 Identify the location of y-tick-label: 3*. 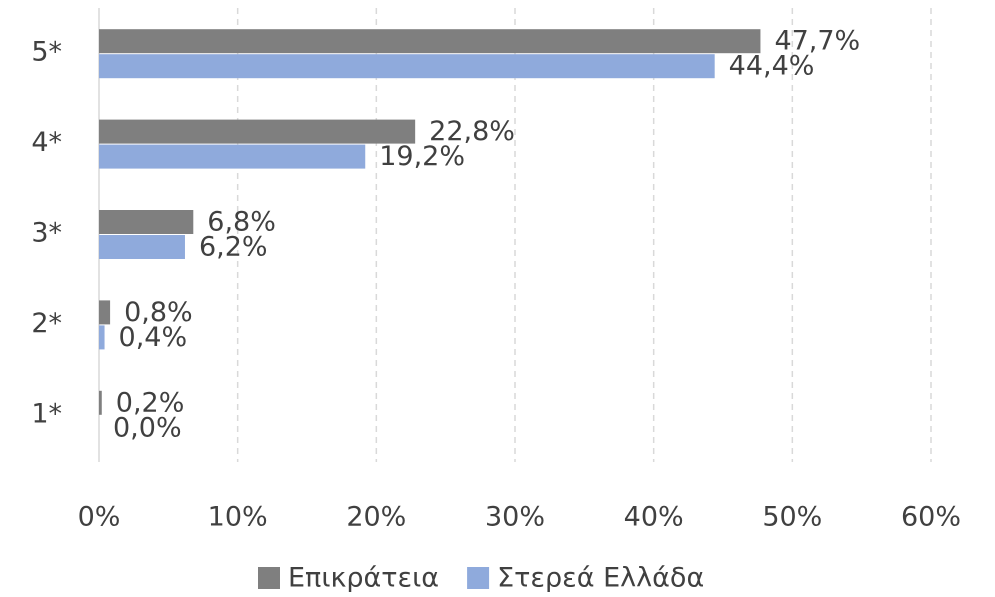
(46, 233).